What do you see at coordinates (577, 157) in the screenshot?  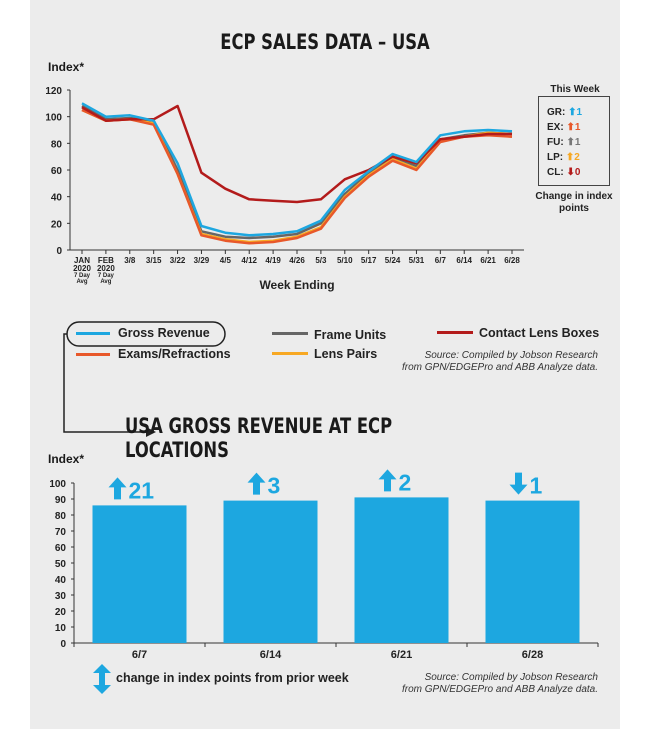 I see `row-value: 2` at bounding box center [577, 157].